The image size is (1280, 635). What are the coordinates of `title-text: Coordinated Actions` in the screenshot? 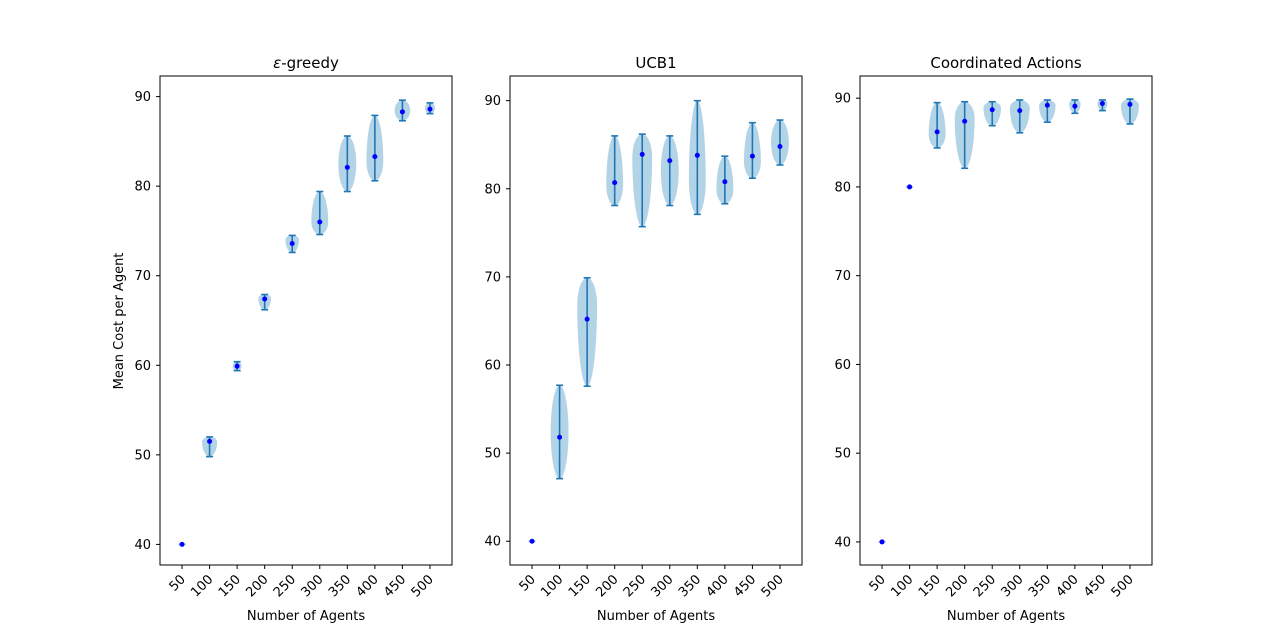 It's located at (1005, 63).